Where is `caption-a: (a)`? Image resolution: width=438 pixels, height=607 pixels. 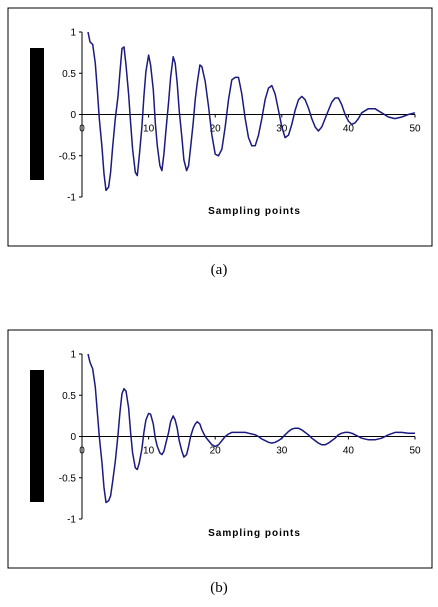 caption-a: (a) is located at coordinates (219, 270).